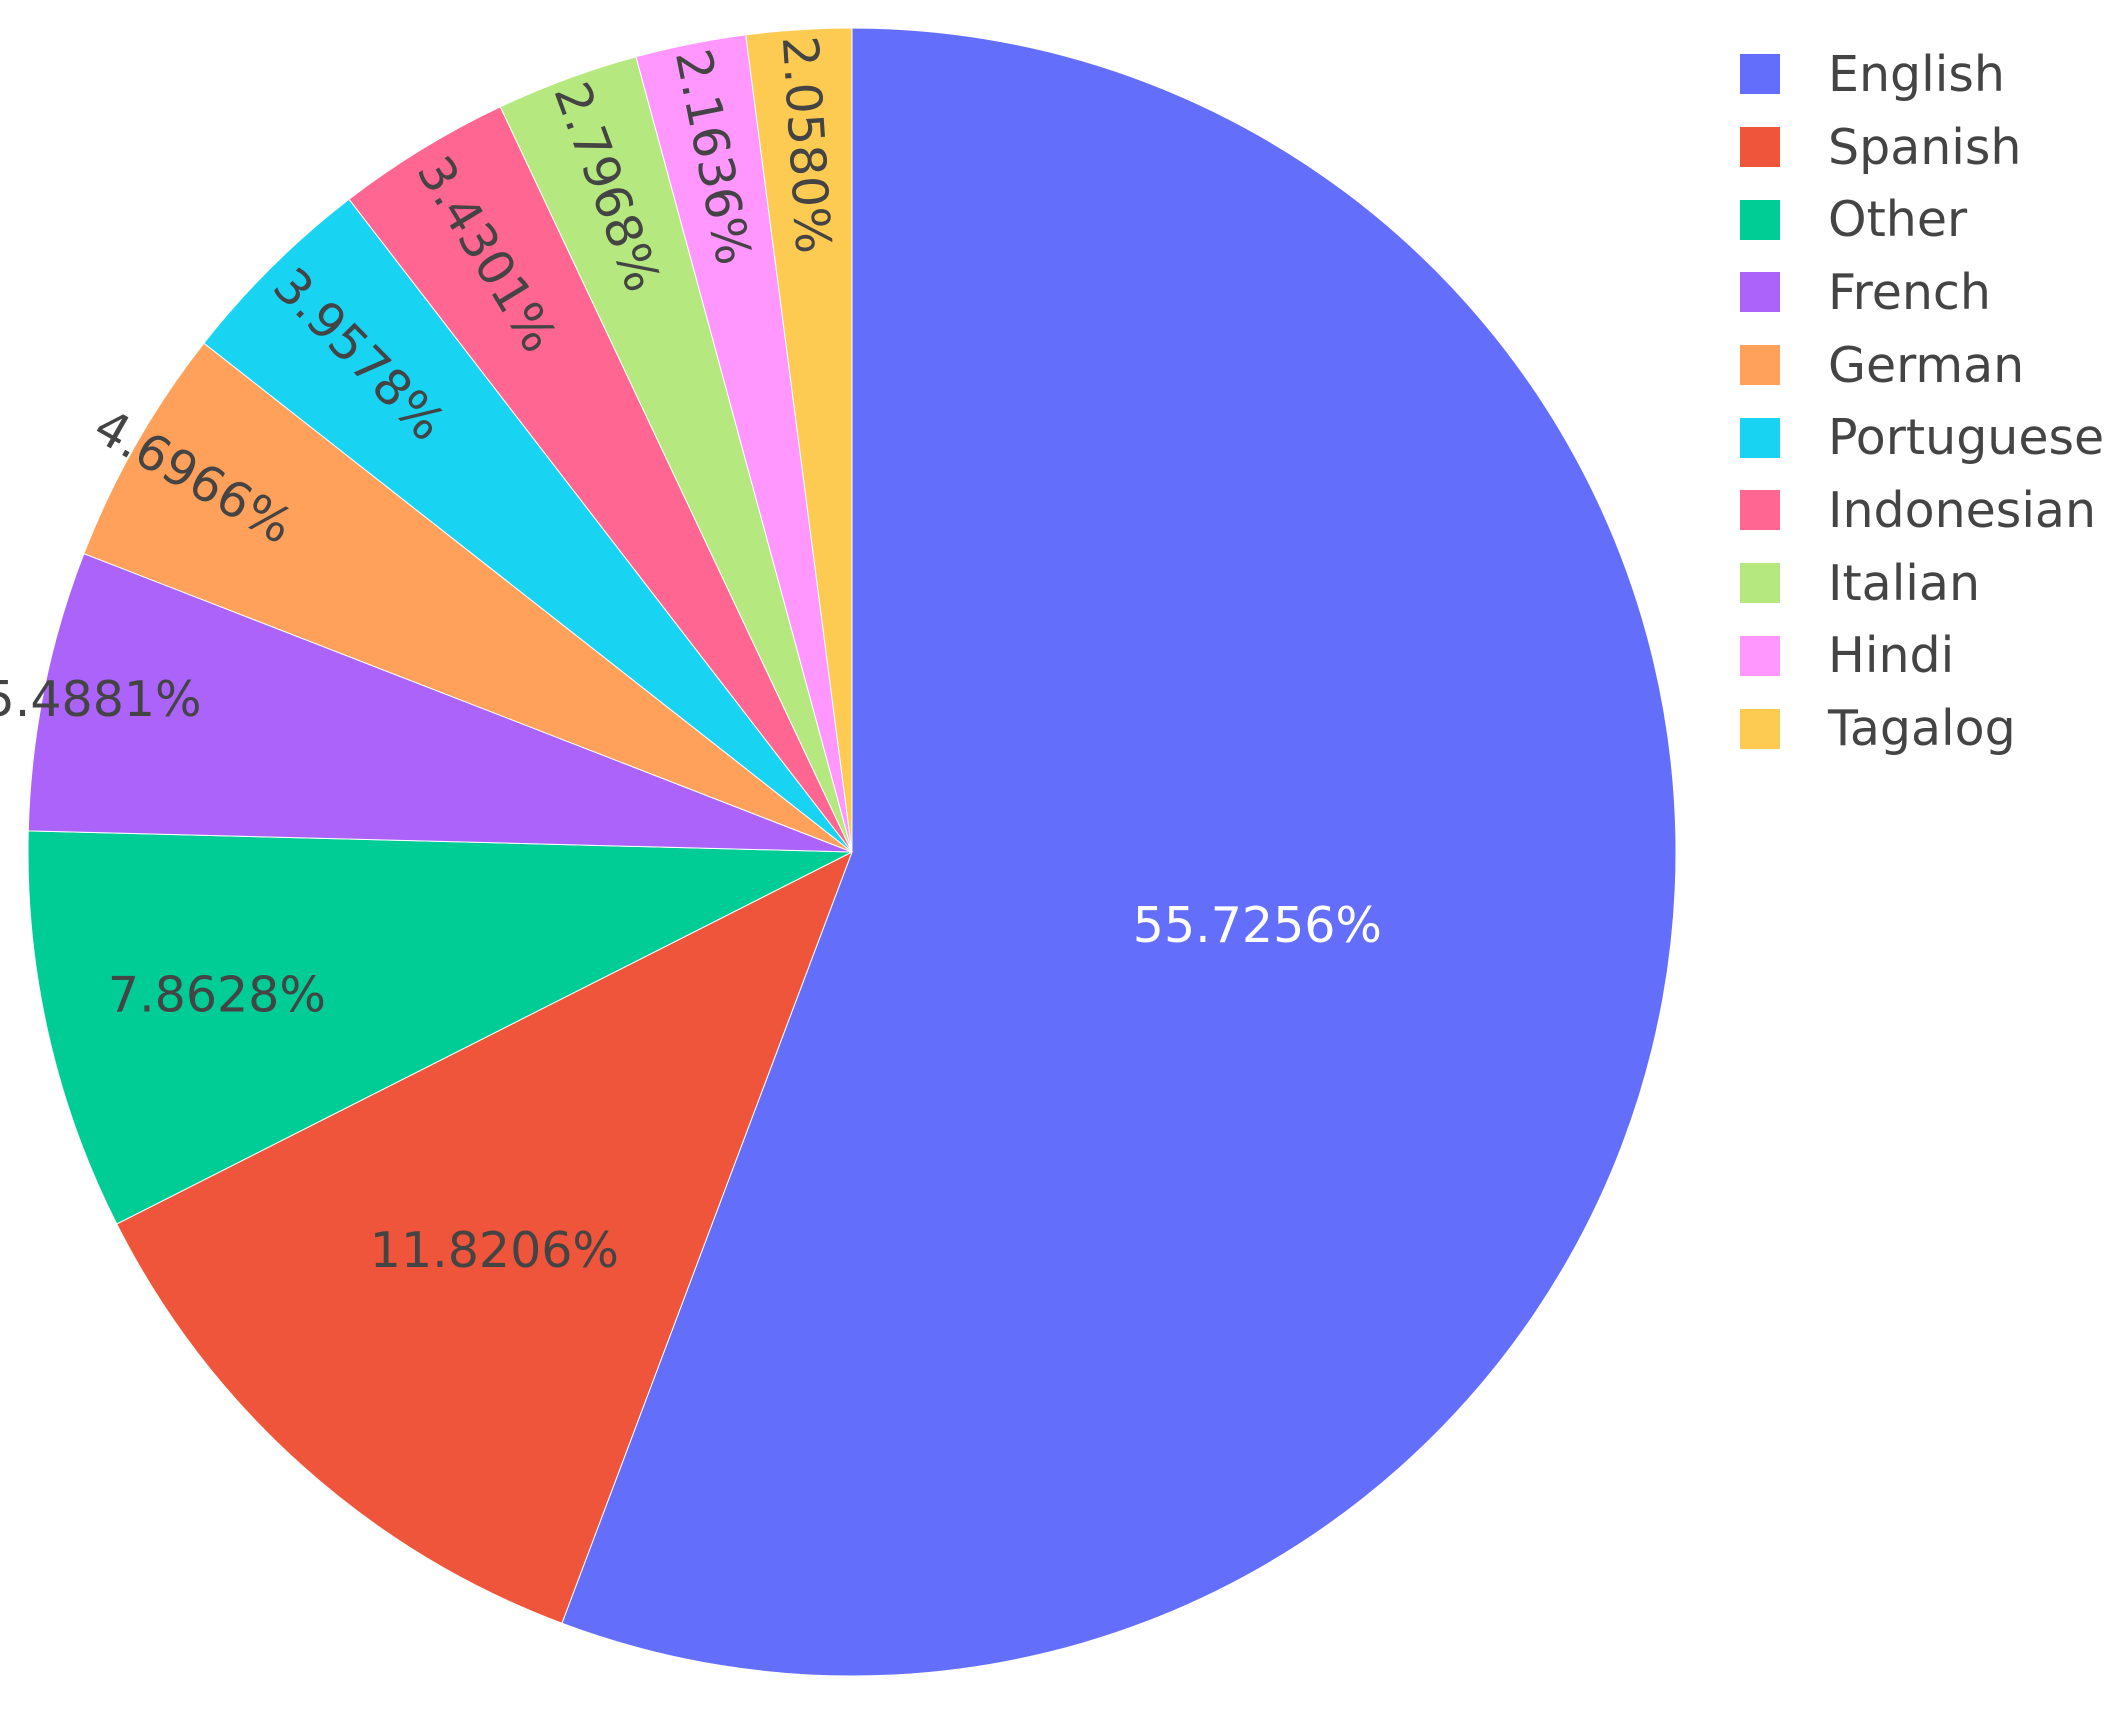 This screenshot has width=2128, height=1712. Describe the element at coordinates (494, 1250) in the screenshot. I see `slice-label-spanish: 11.8206%` at that location.